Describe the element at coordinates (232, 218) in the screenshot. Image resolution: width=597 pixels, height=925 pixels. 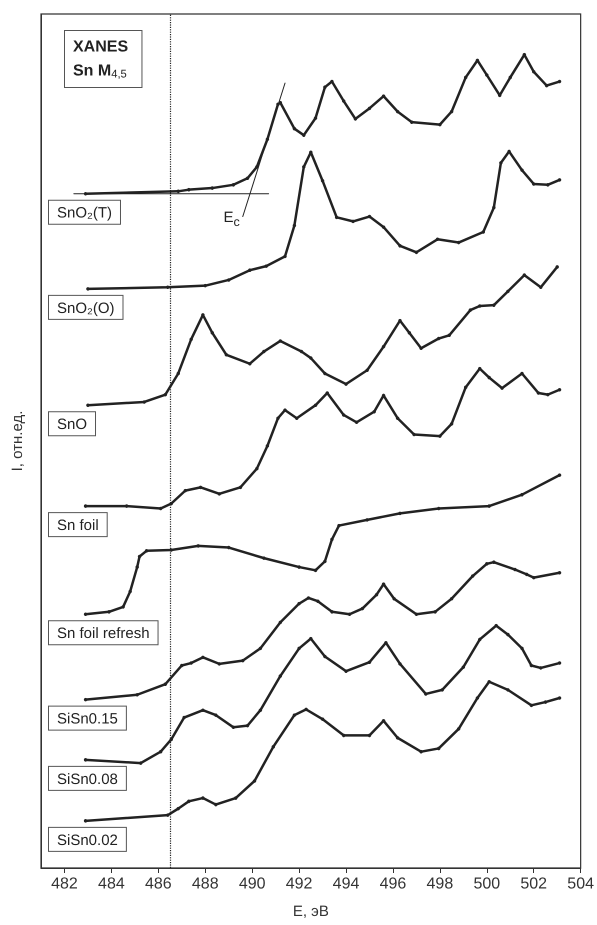
I see `annotation: E$_{c}$` at that location.